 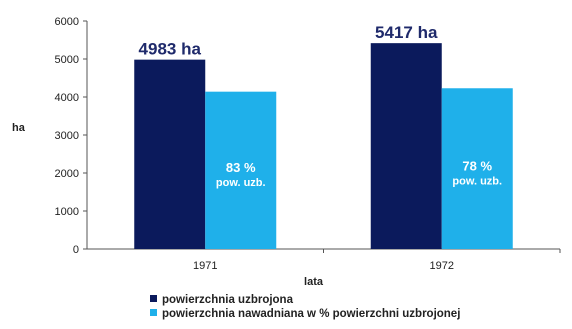 I want to click on x-tick-label: 1972, so click(x=442, y=266).